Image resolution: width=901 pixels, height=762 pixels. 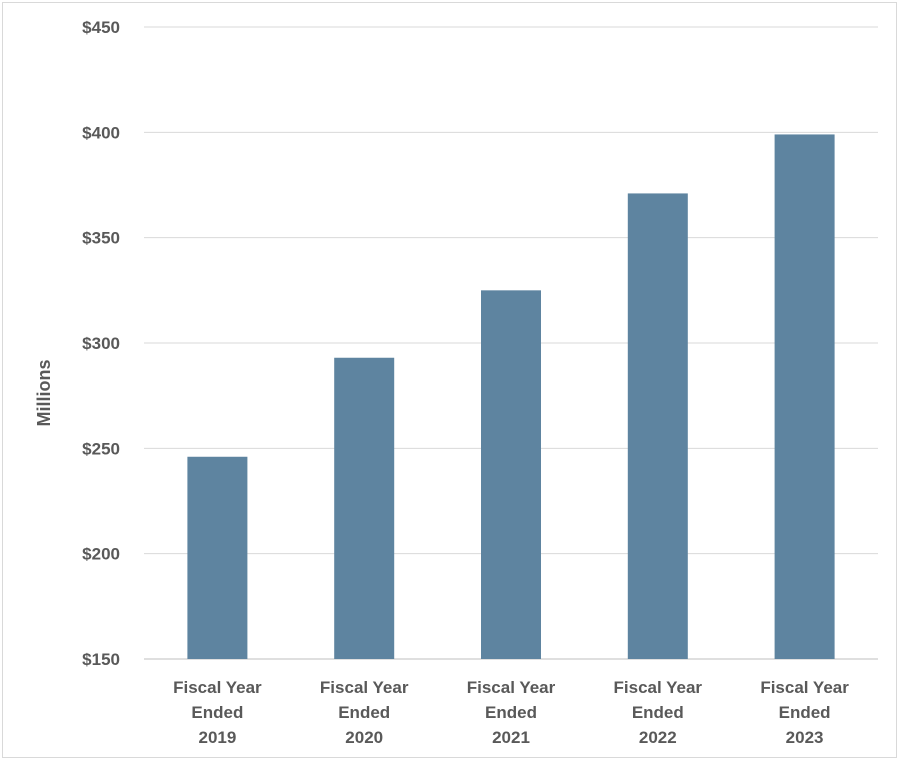 I want to click on y-axis-ticks: $150 $200 $250 $300 $350 $400 $450, so click(x=101, y=343).